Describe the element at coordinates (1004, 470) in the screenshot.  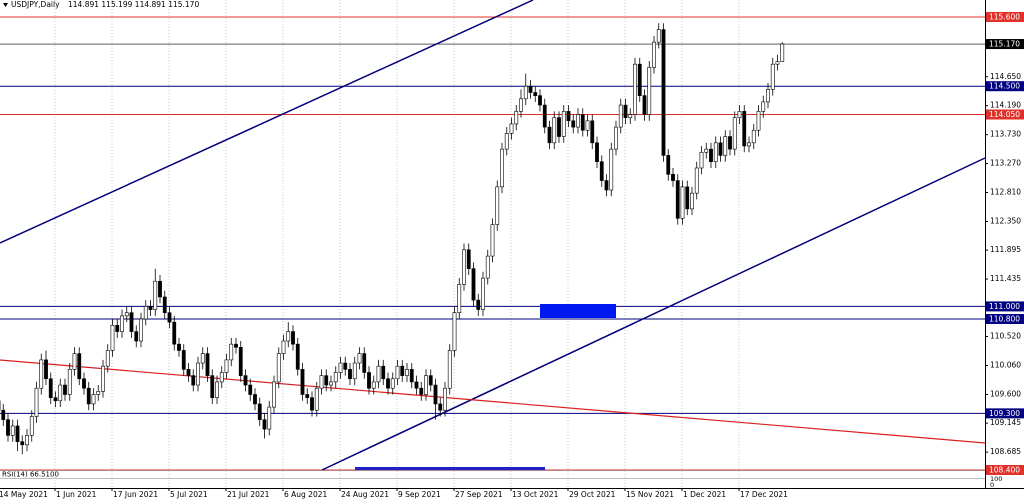
I see `level-line-label: 108.400` at that location.